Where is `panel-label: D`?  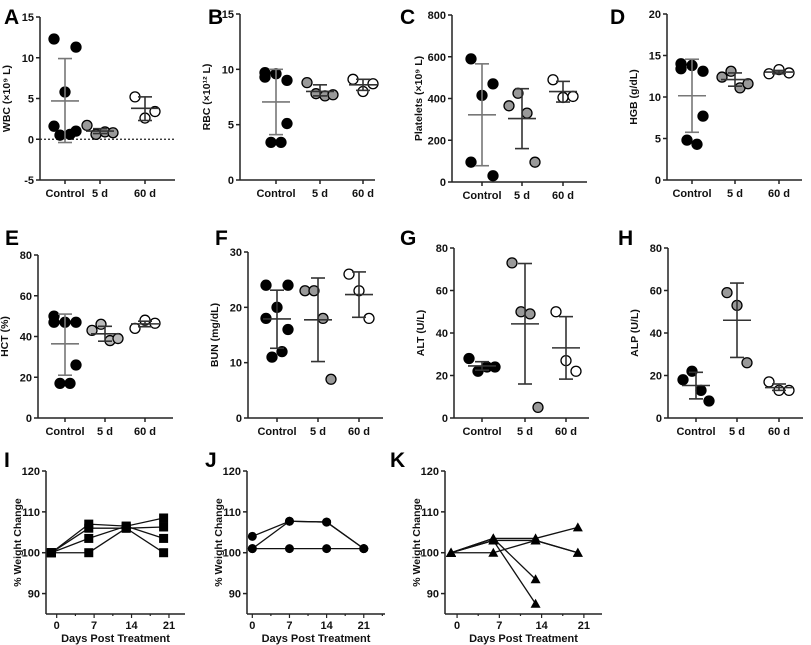
panel-label: D is located at coordinates (617, 17).